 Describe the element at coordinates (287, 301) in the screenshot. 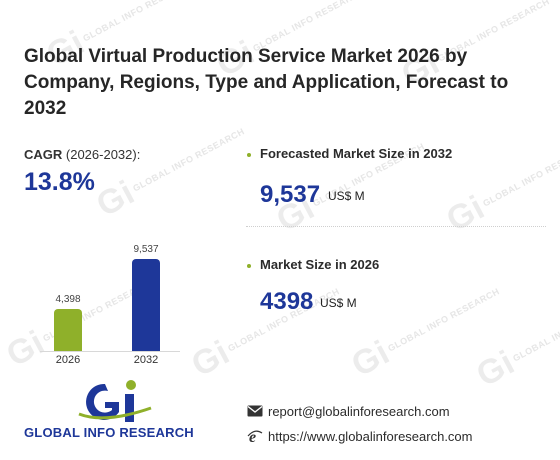

I see `current-value: 4398` at that location.